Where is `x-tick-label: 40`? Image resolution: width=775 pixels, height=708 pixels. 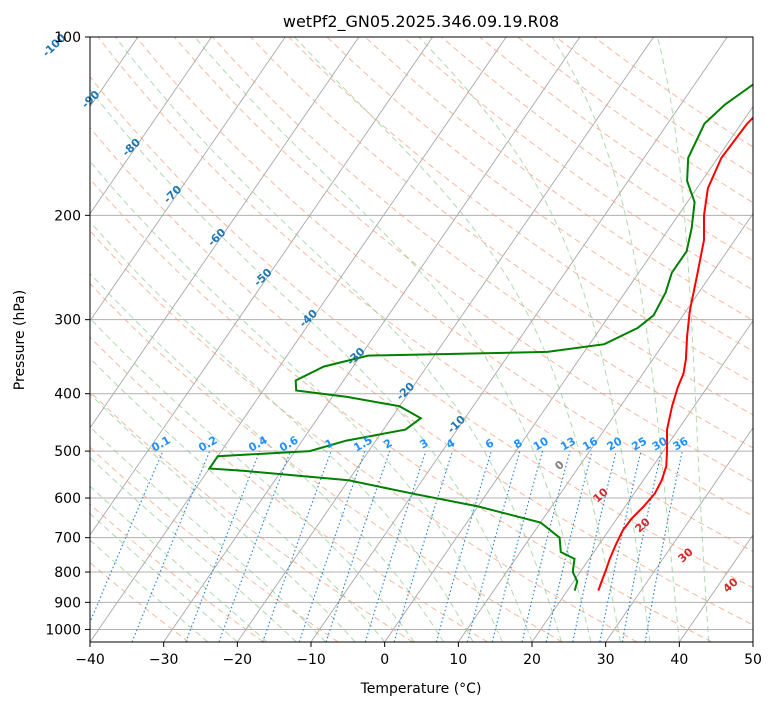
x-tick-label: 40 is located at coordinates (679, 660).